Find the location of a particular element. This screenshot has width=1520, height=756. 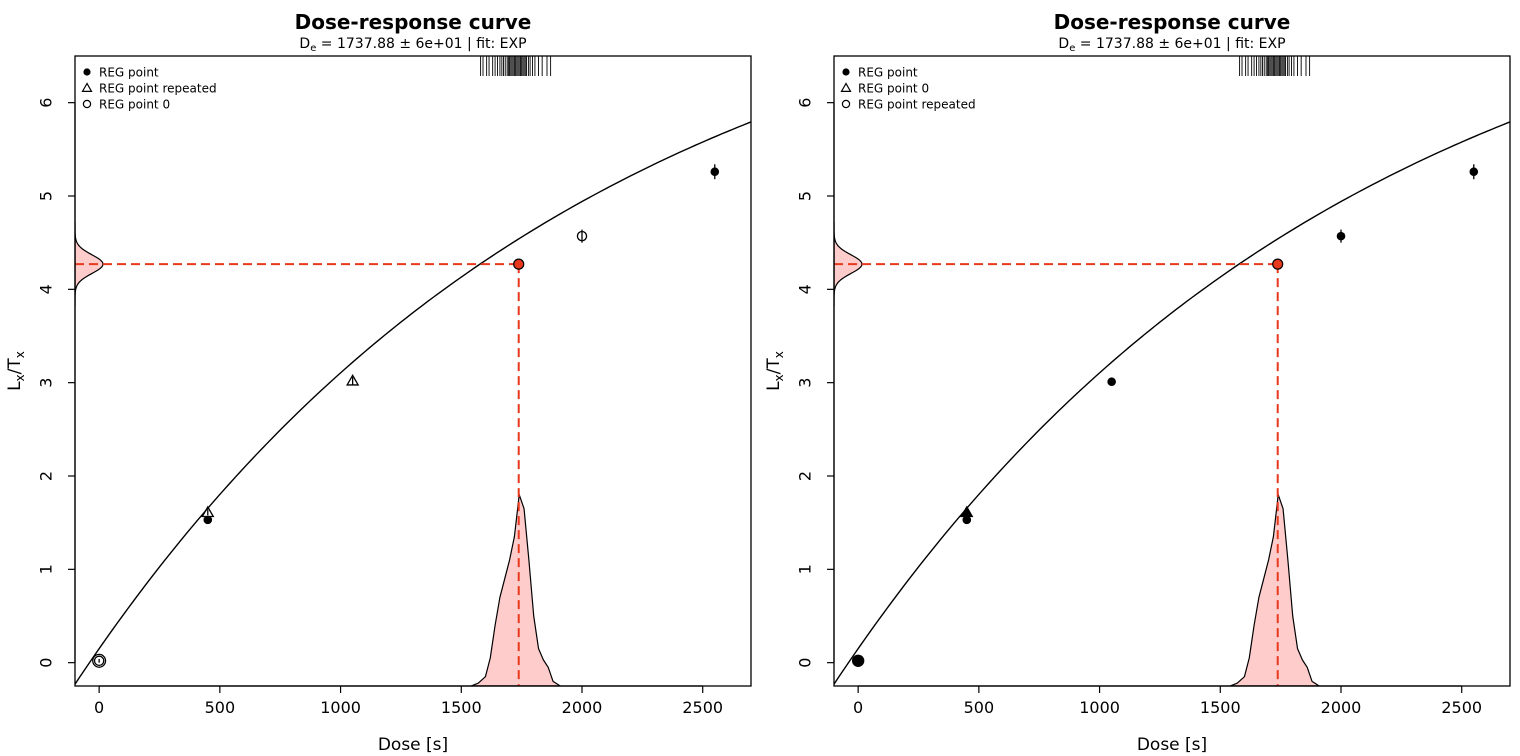

data-point-outer is located at coordinates (99, 660).